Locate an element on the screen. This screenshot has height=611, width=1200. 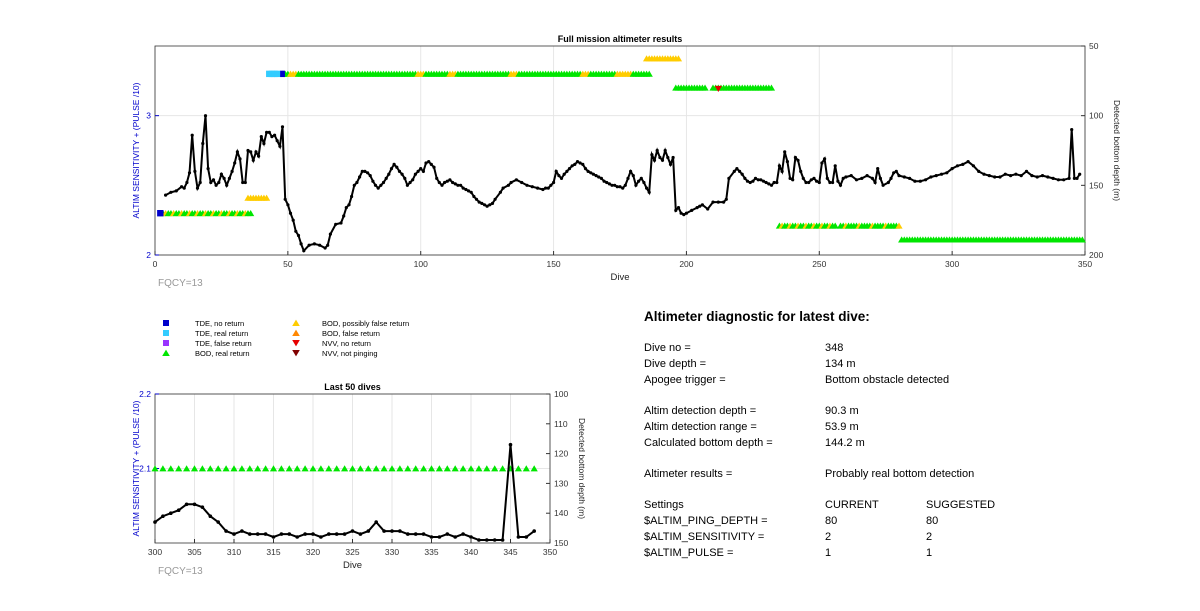
dive-no-value: 348 is located at coordinates (834, 348).